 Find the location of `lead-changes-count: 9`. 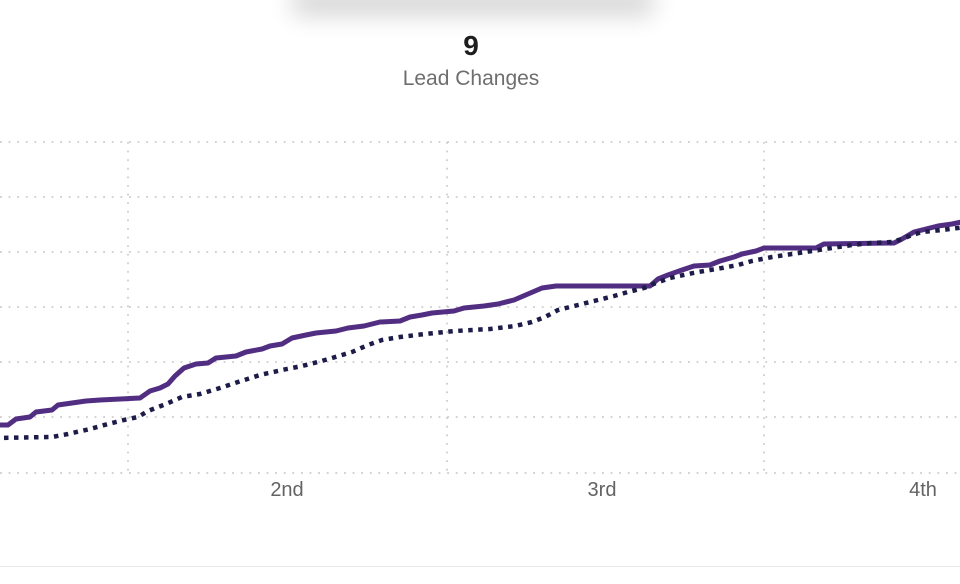

lead-changes-count: 9 is located at coordinates (471, 45).